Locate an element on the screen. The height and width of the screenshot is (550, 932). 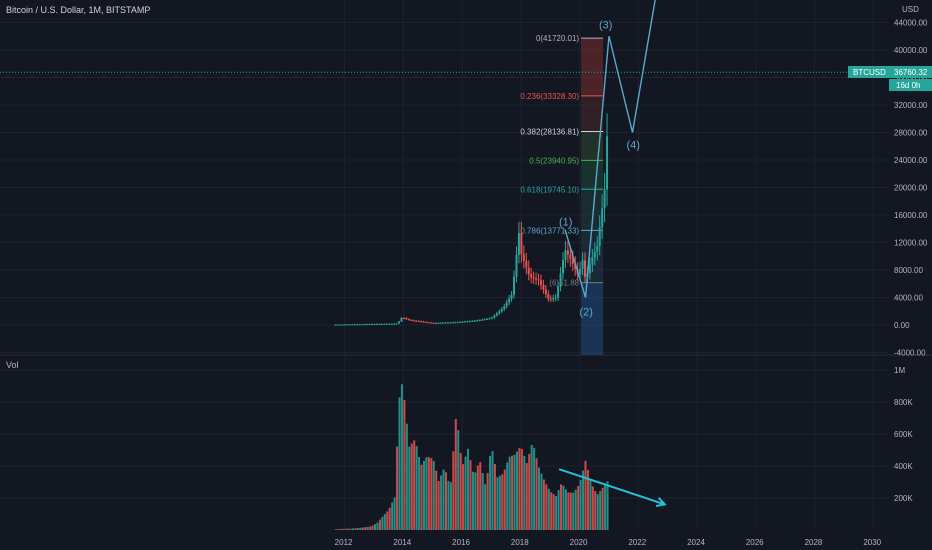
price-axis-tick: 44000.00 is located at coordinates (911, 23).